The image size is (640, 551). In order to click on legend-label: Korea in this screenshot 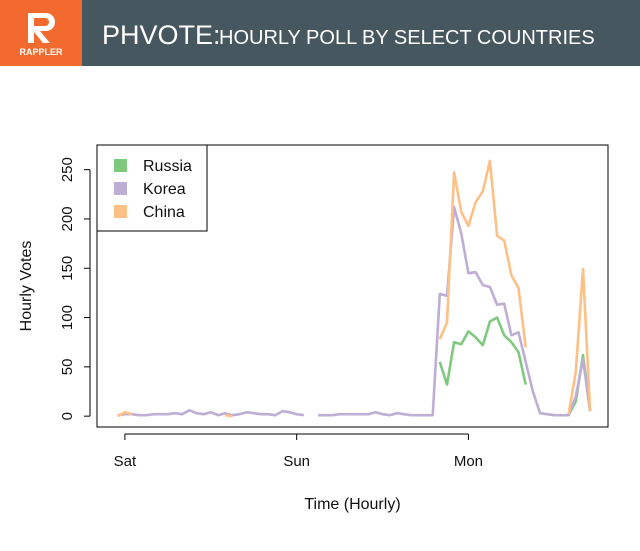, I will do `click(164, 189)`.